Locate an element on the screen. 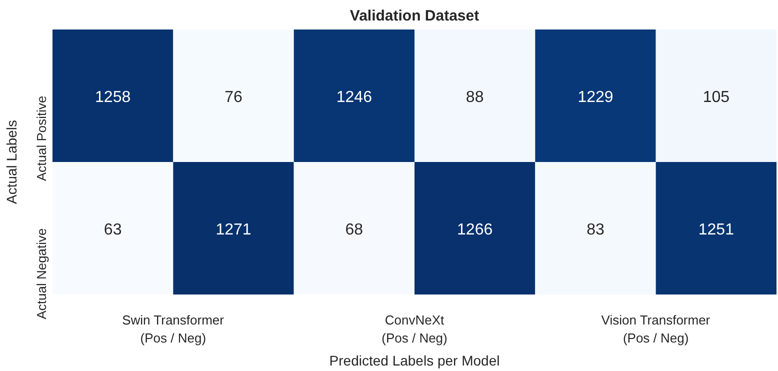  data-label: 1271 is located at coordinates (234, 229).